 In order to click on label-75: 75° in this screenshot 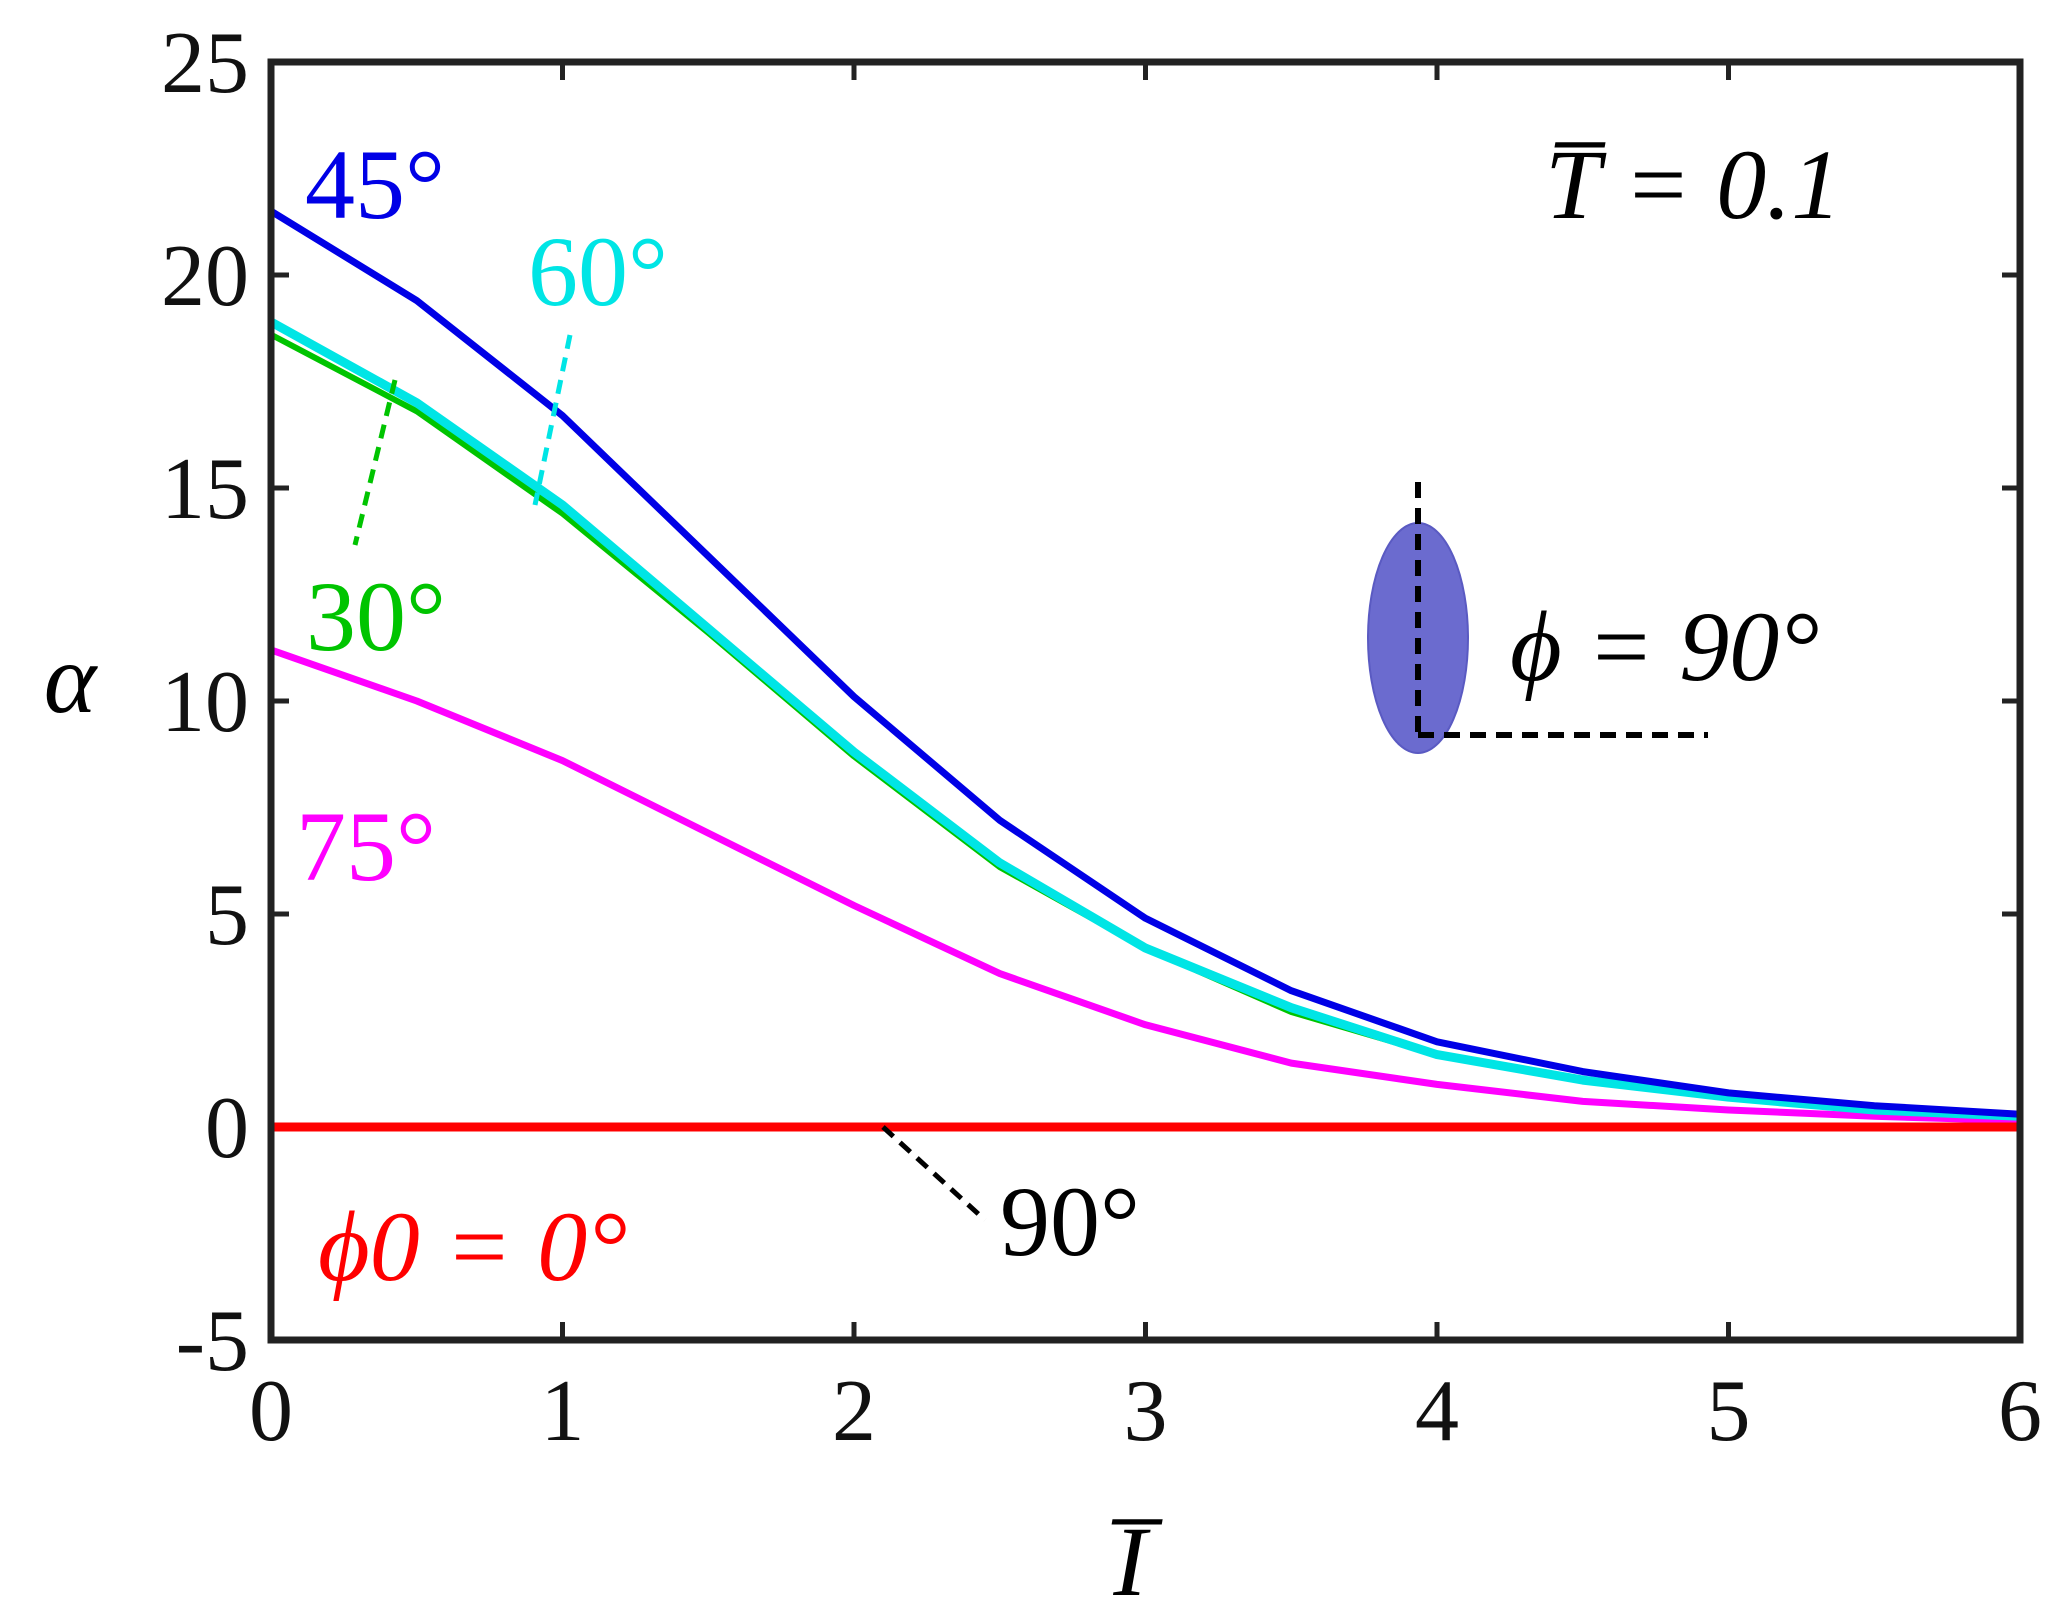, I will do `click(366, 846)`.